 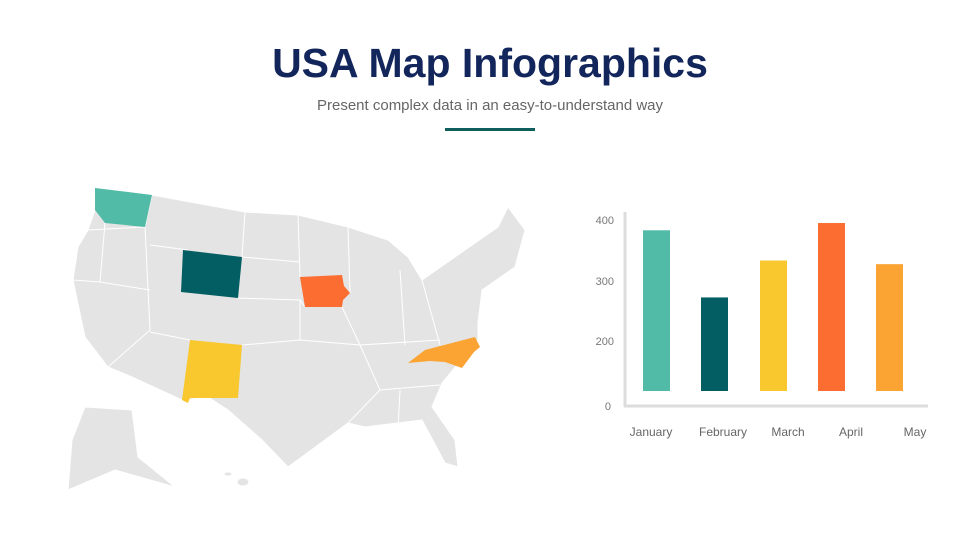 I want to click on map-hawaii, so click(x=243, y=482).